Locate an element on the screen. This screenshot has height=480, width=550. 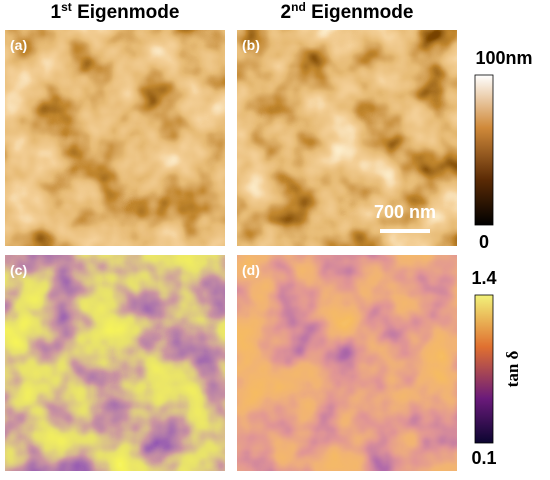
scale-bar-label: 700 nm is located at coordinates (405, 212).